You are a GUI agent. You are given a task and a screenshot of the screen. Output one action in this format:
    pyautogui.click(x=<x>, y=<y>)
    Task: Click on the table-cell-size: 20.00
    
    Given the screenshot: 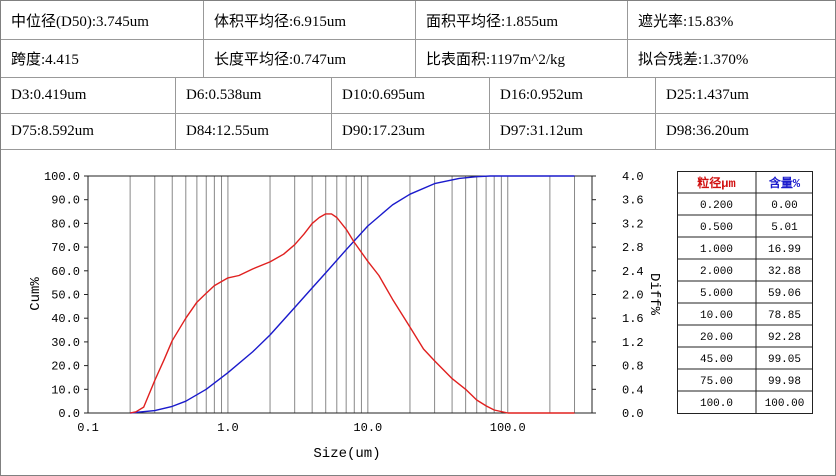 What is the action you would take?
    pyautogui.click(x=716, y=338)
    